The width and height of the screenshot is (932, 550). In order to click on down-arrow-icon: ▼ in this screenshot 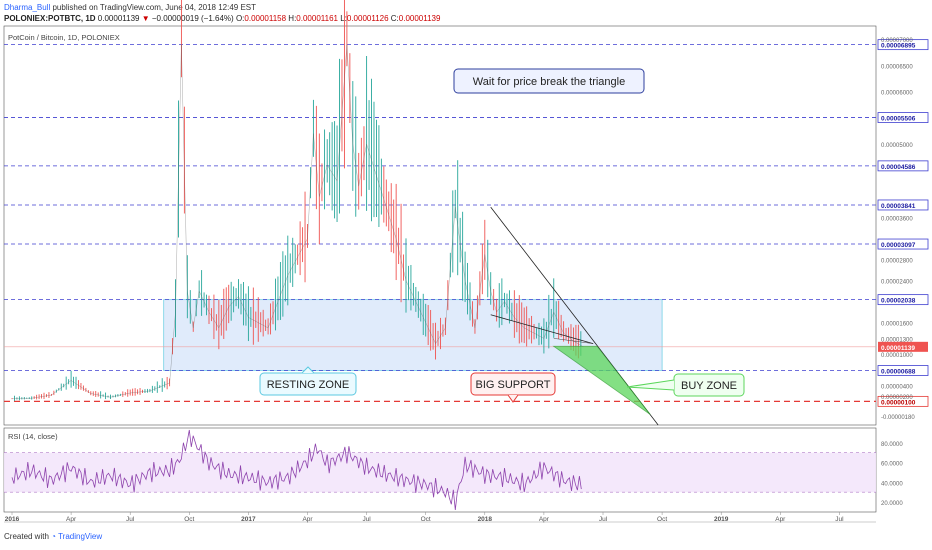, I will do `click(145, 18)`.